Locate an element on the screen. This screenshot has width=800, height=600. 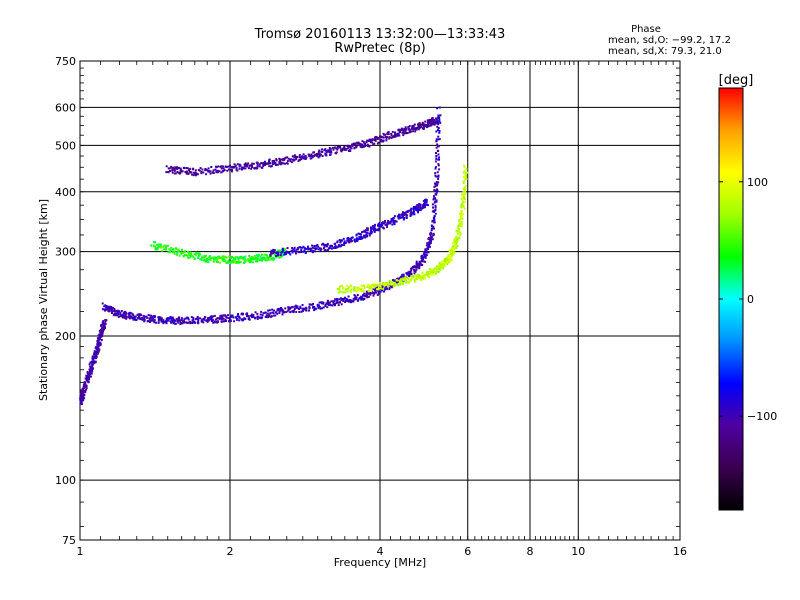
x-tick-label: 10 is located at coordinates (578, 551).